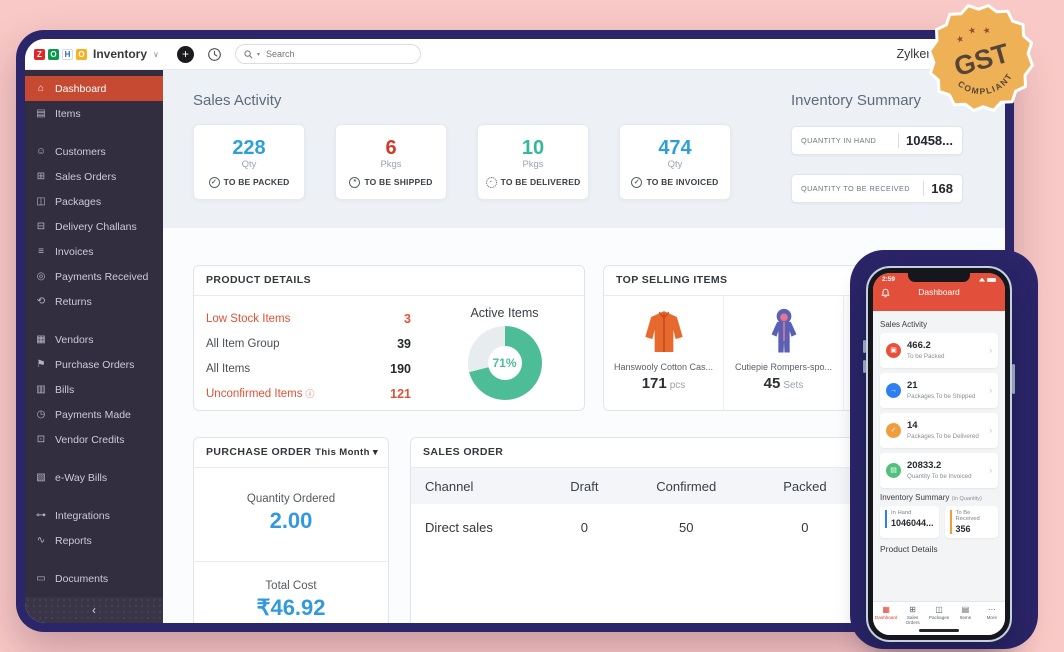 Image resolution: width=1064 pixels, height=652 pixels. What do you see at coordinates (912, 615) in the screenshot?
I see `tab-sales-orders: ⊞ Sales Orders` at bounding box center [912, 615].